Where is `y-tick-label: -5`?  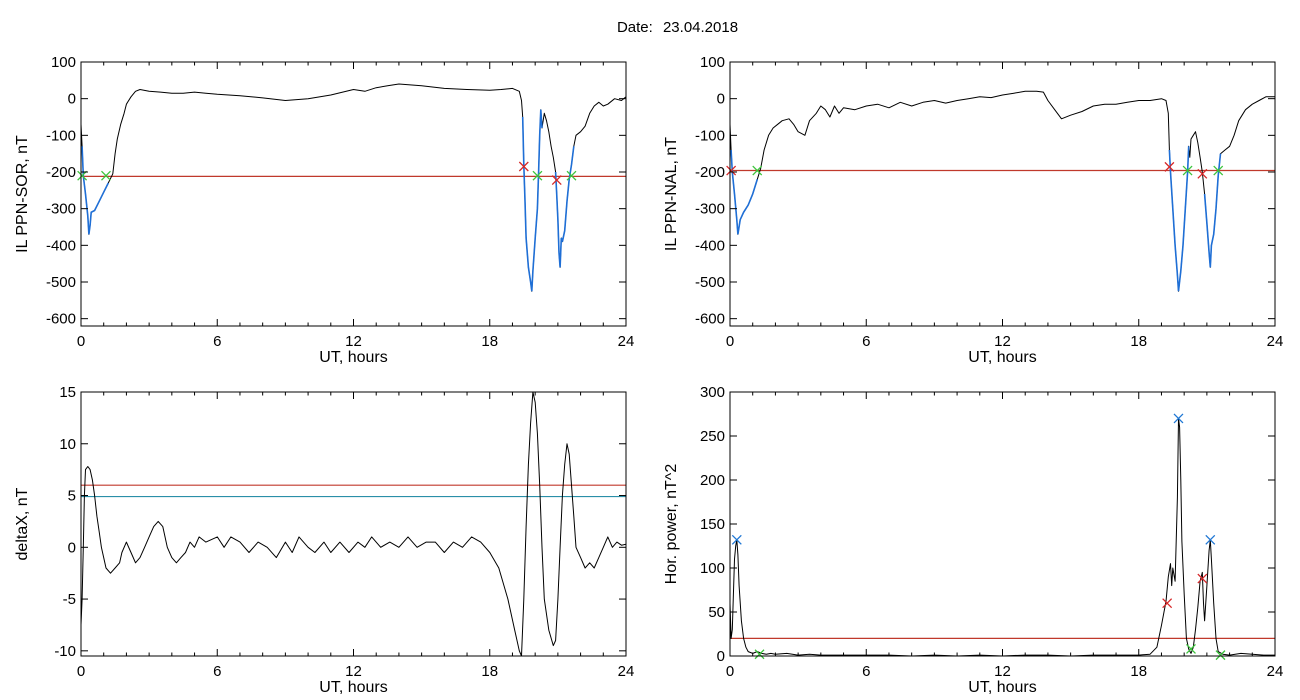 y-tick-label: -5 is located at coordinates (69, 599).